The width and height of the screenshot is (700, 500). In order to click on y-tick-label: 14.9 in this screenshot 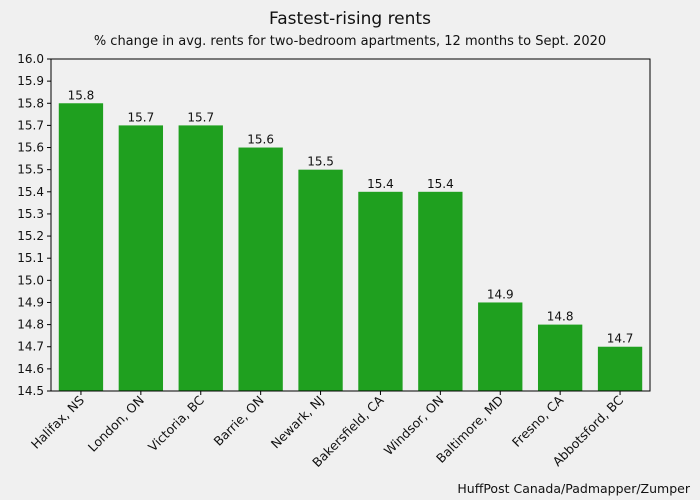, I will do `click(30, 302)`.